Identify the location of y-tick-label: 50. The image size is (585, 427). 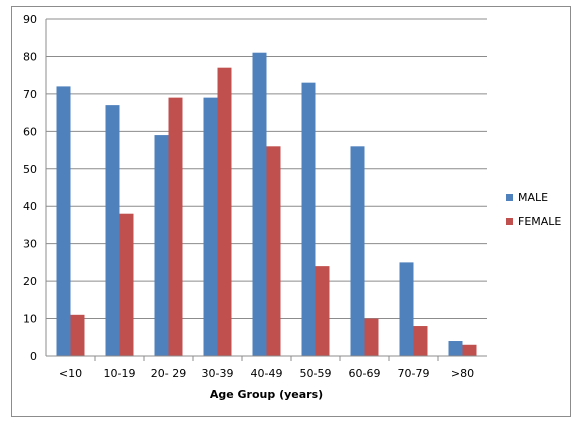
(30, 169).